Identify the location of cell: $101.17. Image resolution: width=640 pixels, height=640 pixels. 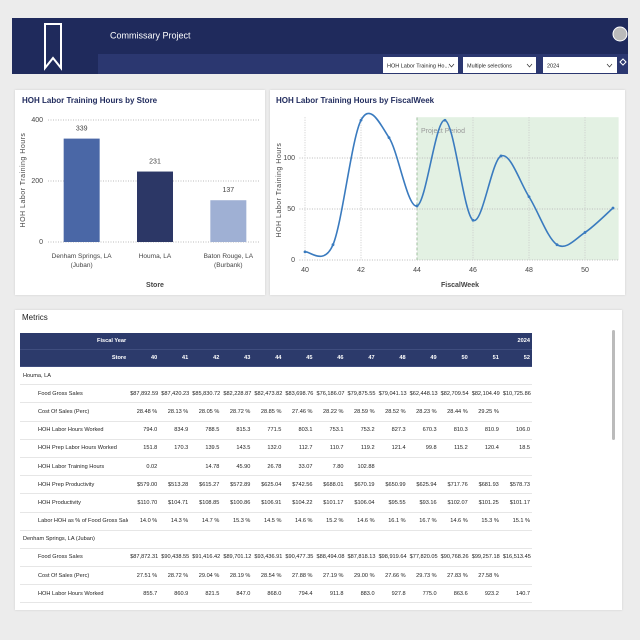
(330, 503).